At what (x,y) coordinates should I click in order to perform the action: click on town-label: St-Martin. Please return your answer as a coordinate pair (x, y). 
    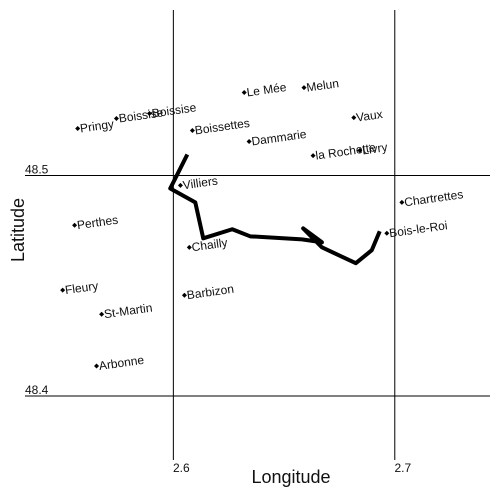
    Looking at the image, I should click on (128, 311).